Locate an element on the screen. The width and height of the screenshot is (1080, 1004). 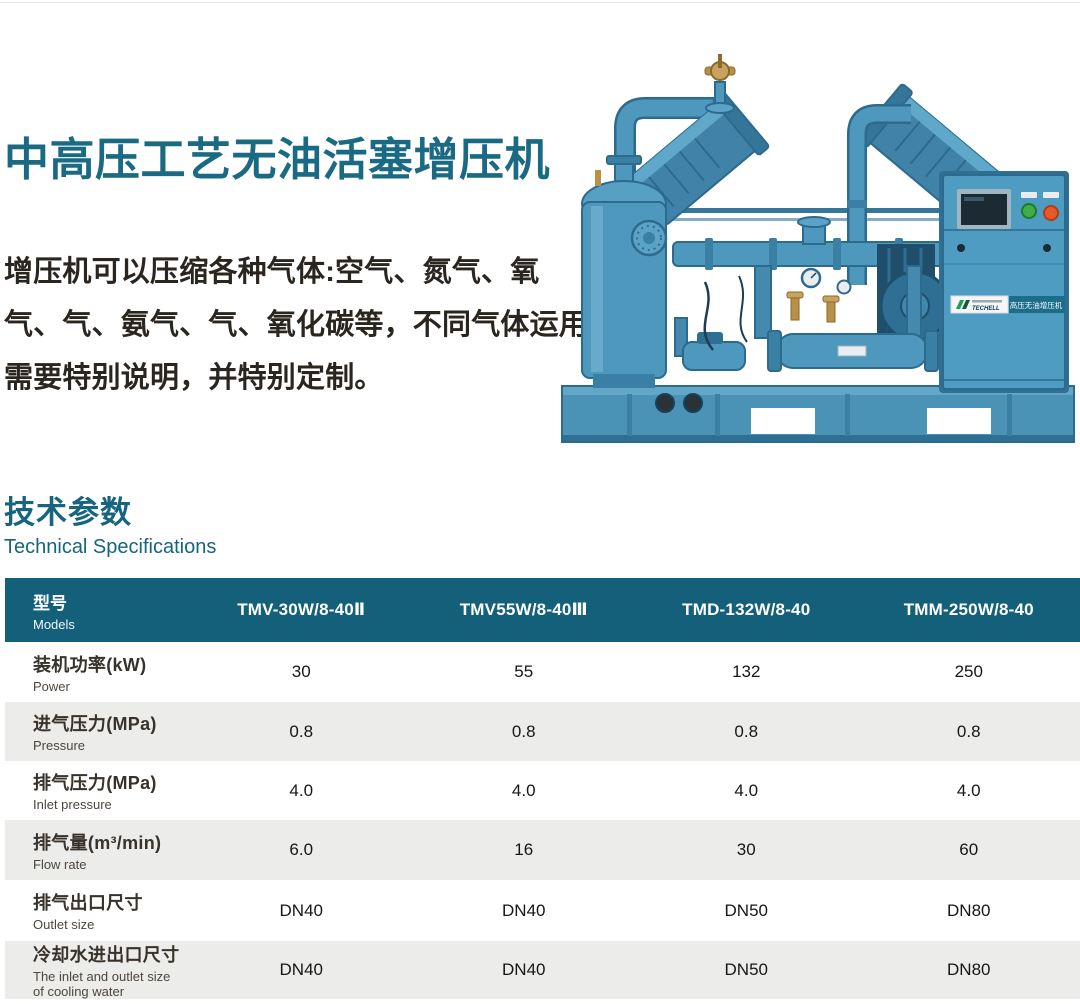
model-column-header: TMM-250W/8-40 is located at coordinates (968, 609).